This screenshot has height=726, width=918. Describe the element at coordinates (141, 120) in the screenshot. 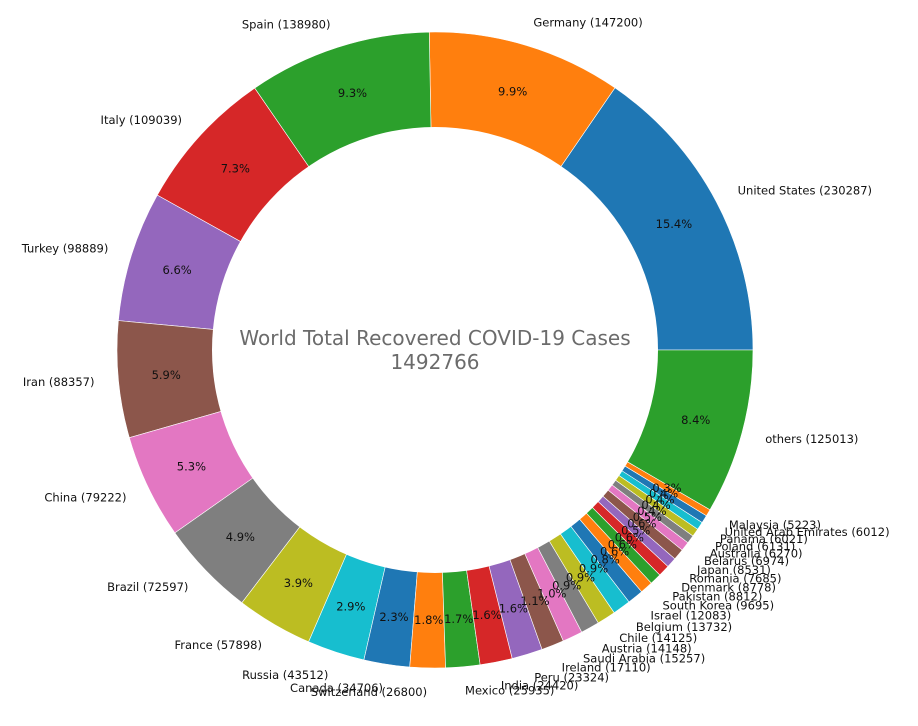

I see `slice-label: Italy (109039)` at that location.